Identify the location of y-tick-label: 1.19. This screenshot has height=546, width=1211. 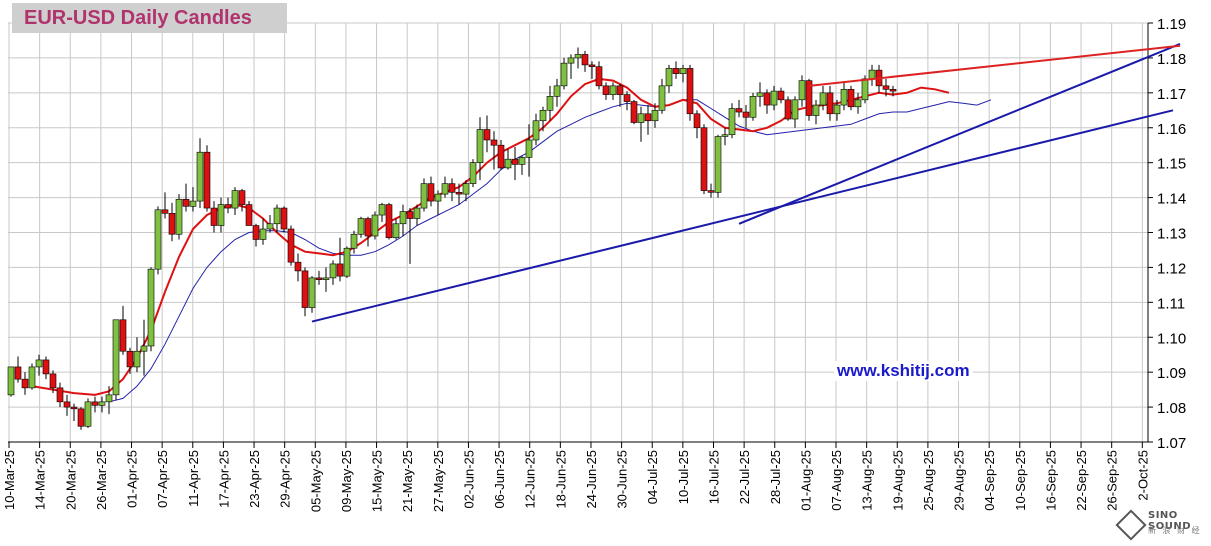
(1171, 24).